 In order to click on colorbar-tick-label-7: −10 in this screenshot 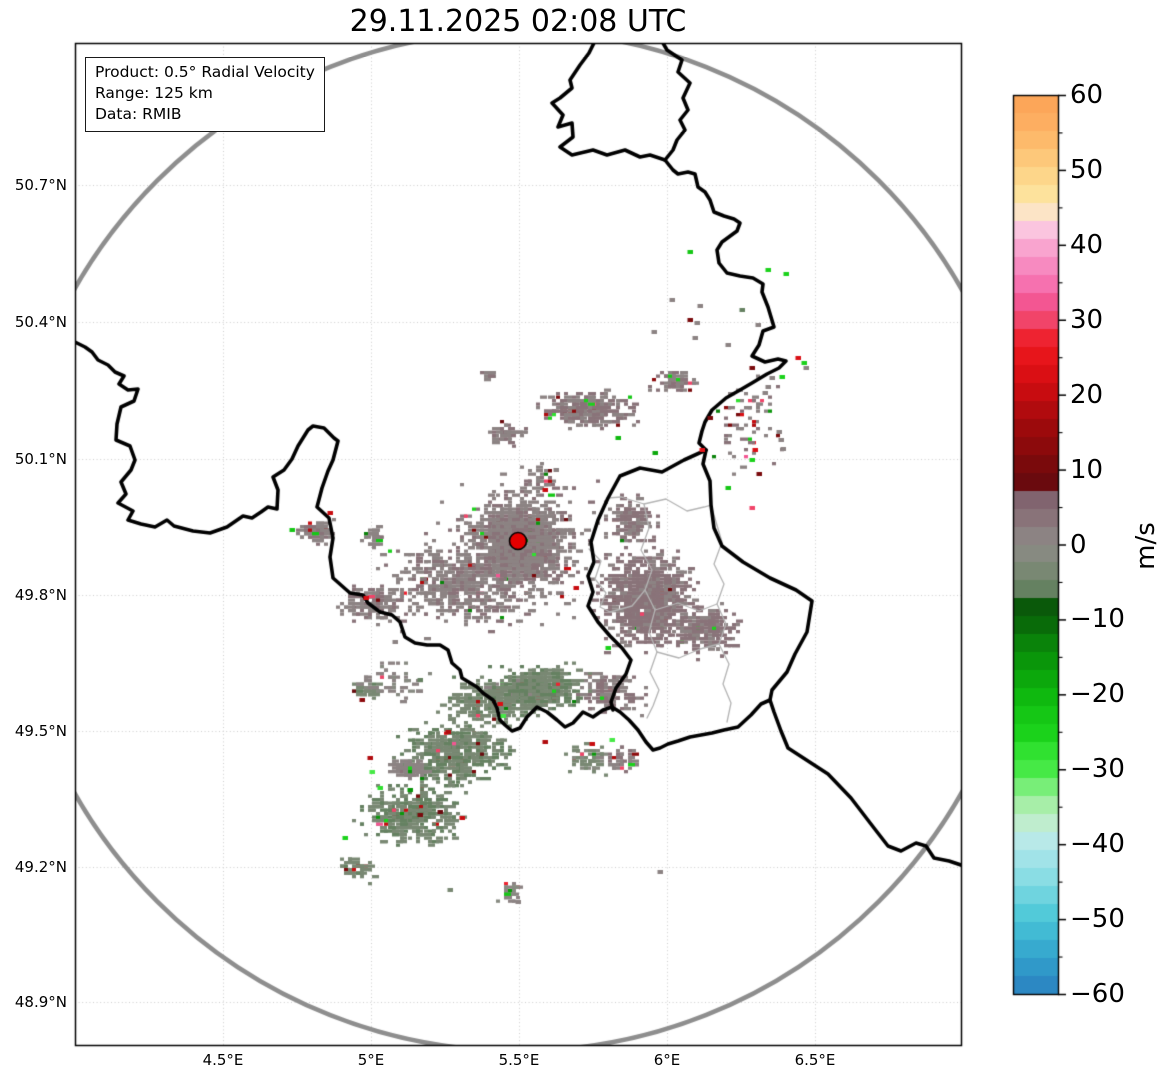, I will do `click(1097, 619)`.